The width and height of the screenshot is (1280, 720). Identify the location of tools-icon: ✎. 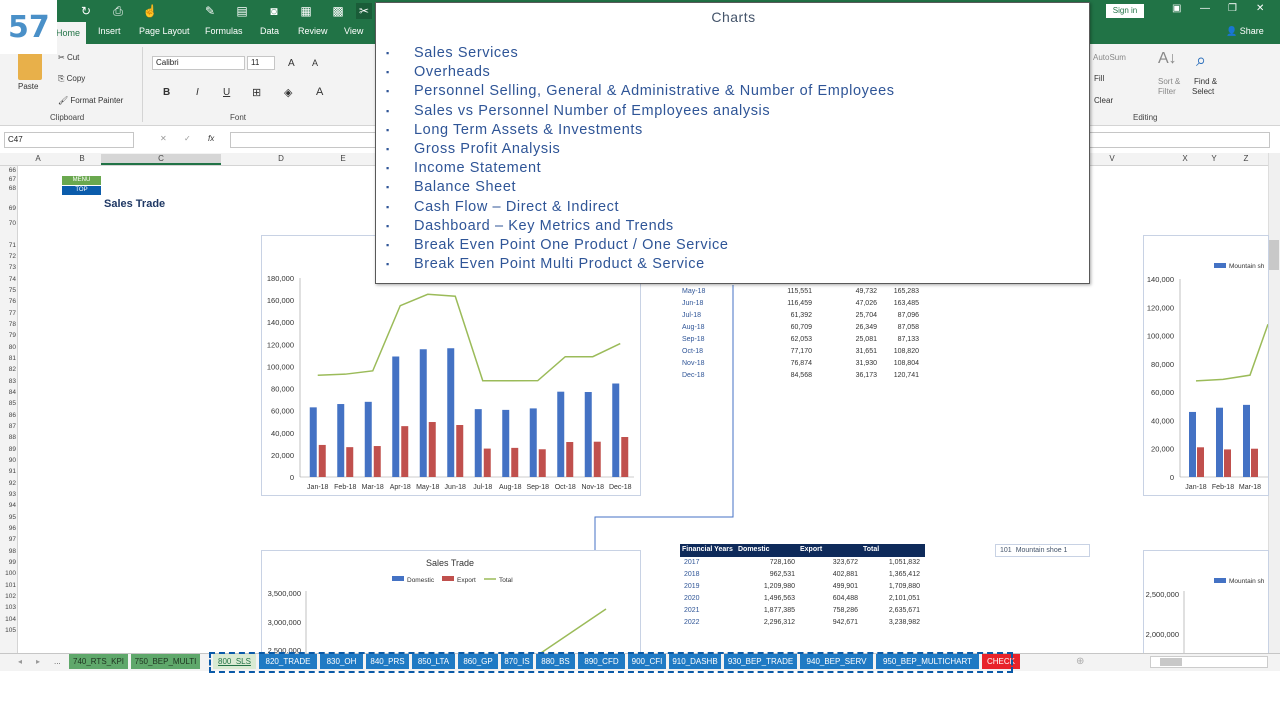
(210, 11).